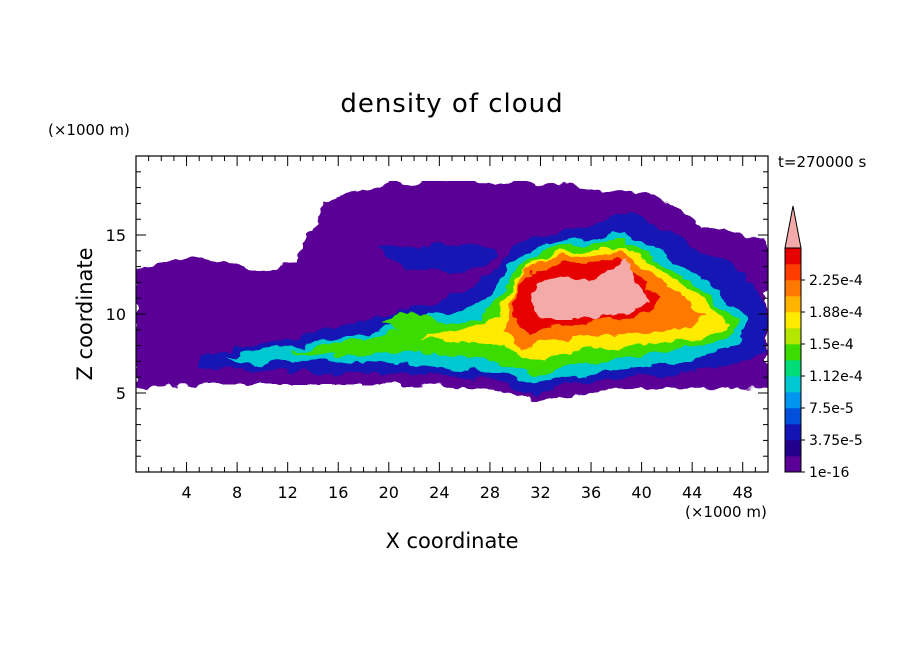  What do you see at coordinates (451, 104) in the screenshot?
I see `chart-title: density of cloud` at bounding box center [451, 104].